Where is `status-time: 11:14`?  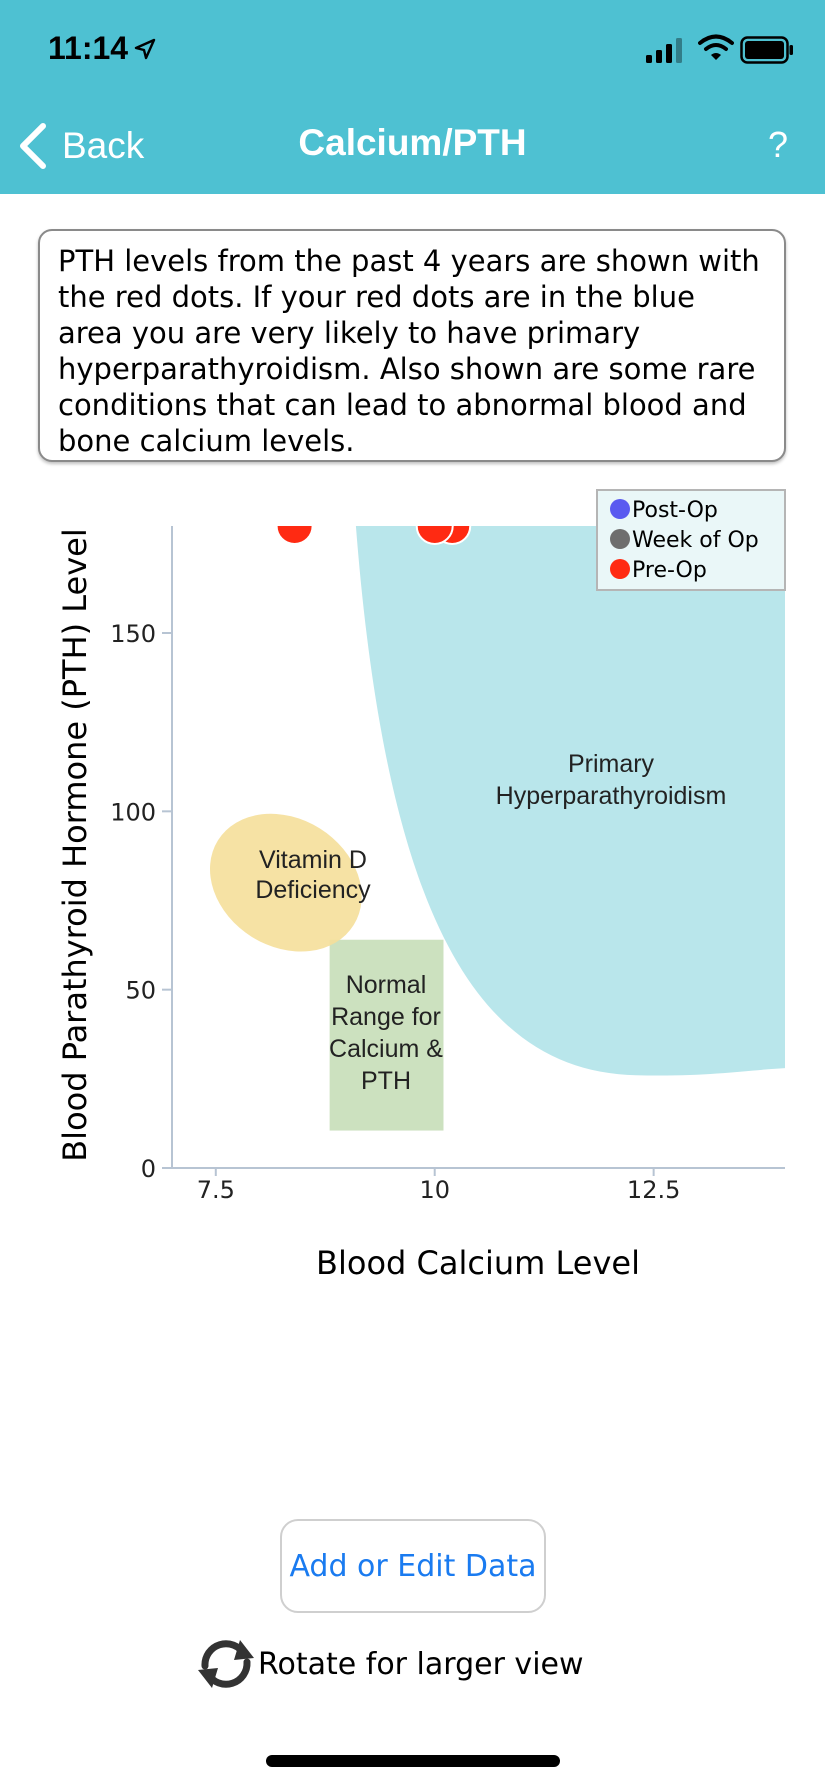
status-time: 11:14 is located at coordinates (88, 48).